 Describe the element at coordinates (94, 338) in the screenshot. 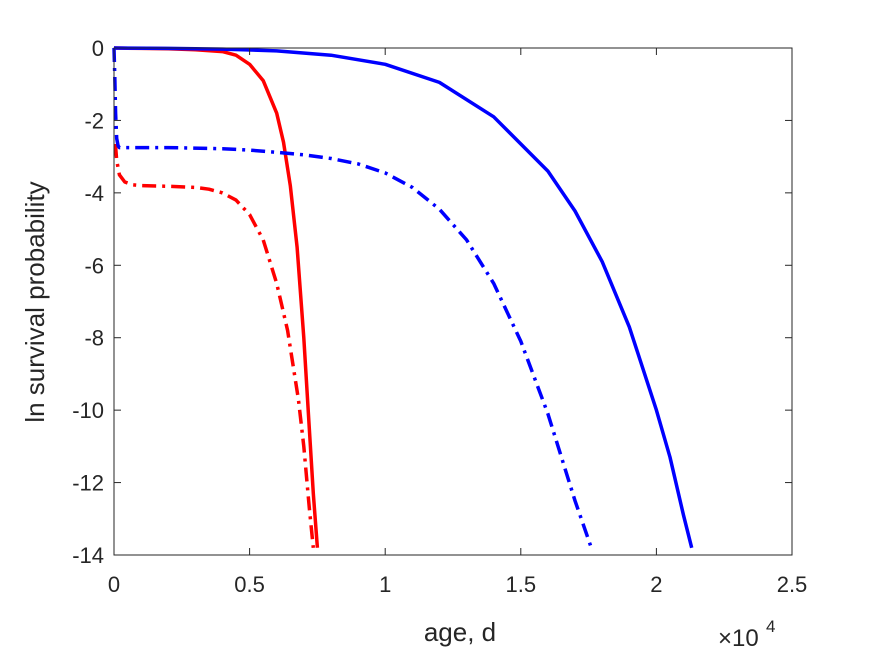

I see `y-tick-label: -8` at that location.